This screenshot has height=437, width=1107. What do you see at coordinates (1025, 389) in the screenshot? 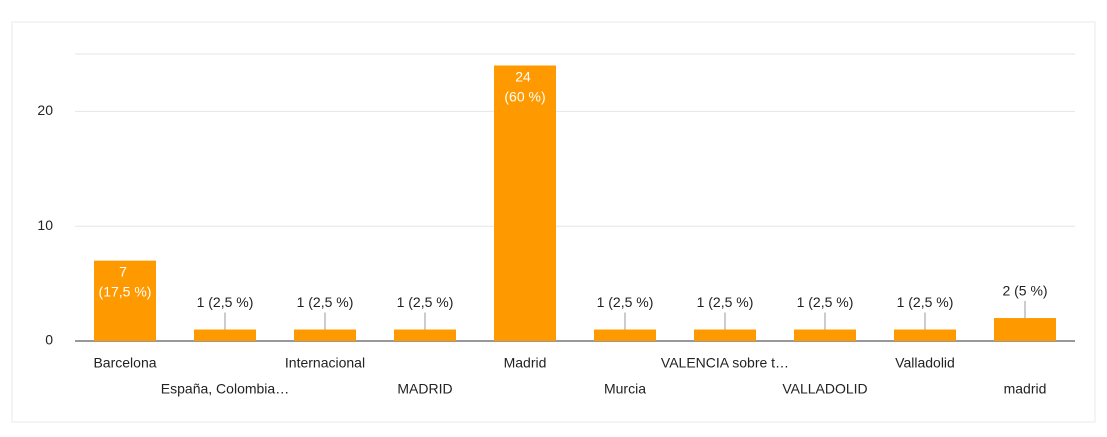
I see `x-tick-label: madrid` at bounding box center [1025, 389].